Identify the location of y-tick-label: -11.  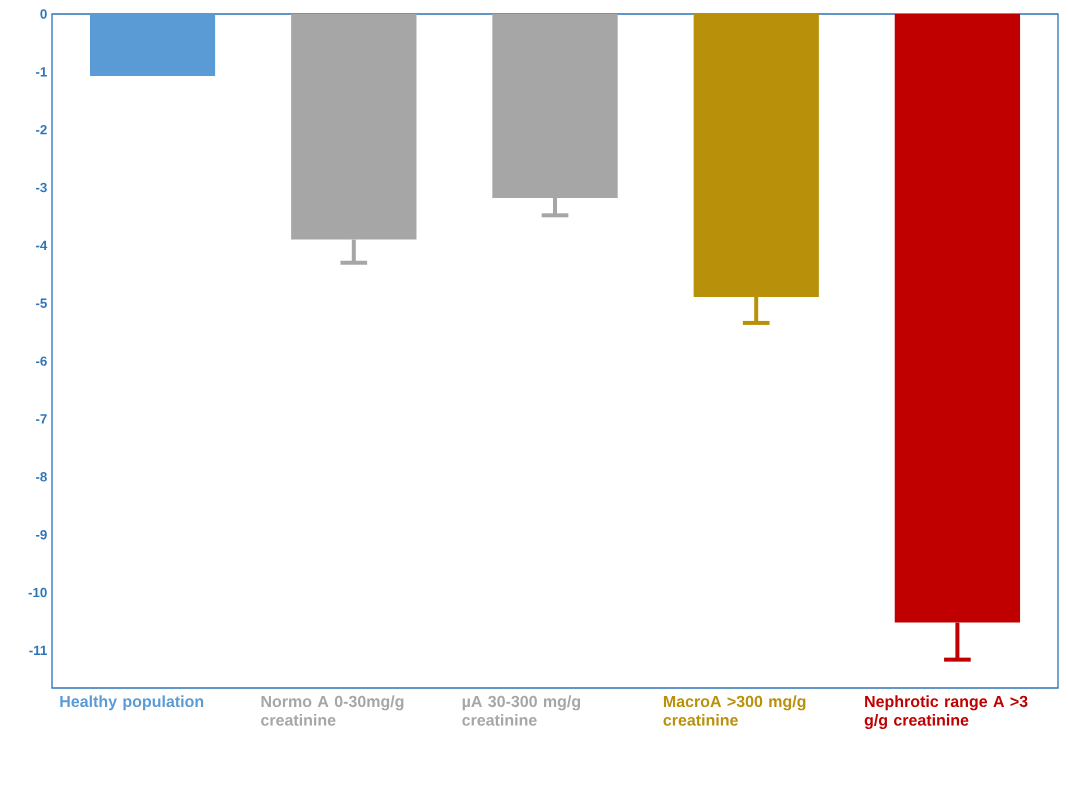
(38, 650).